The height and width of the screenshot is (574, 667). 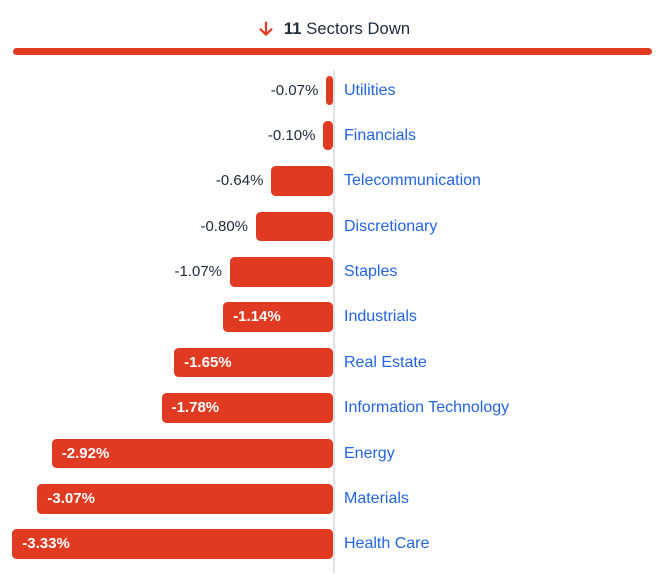 I want to click on value-label: -1.14%, so click(x=257, y=317).